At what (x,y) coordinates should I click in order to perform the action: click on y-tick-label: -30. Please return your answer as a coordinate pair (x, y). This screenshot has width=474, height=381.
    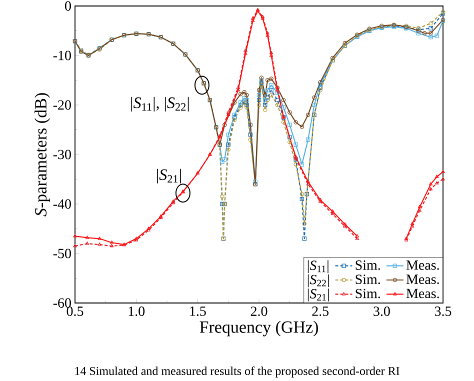
    Looking at the image, I should click on (62, 155).